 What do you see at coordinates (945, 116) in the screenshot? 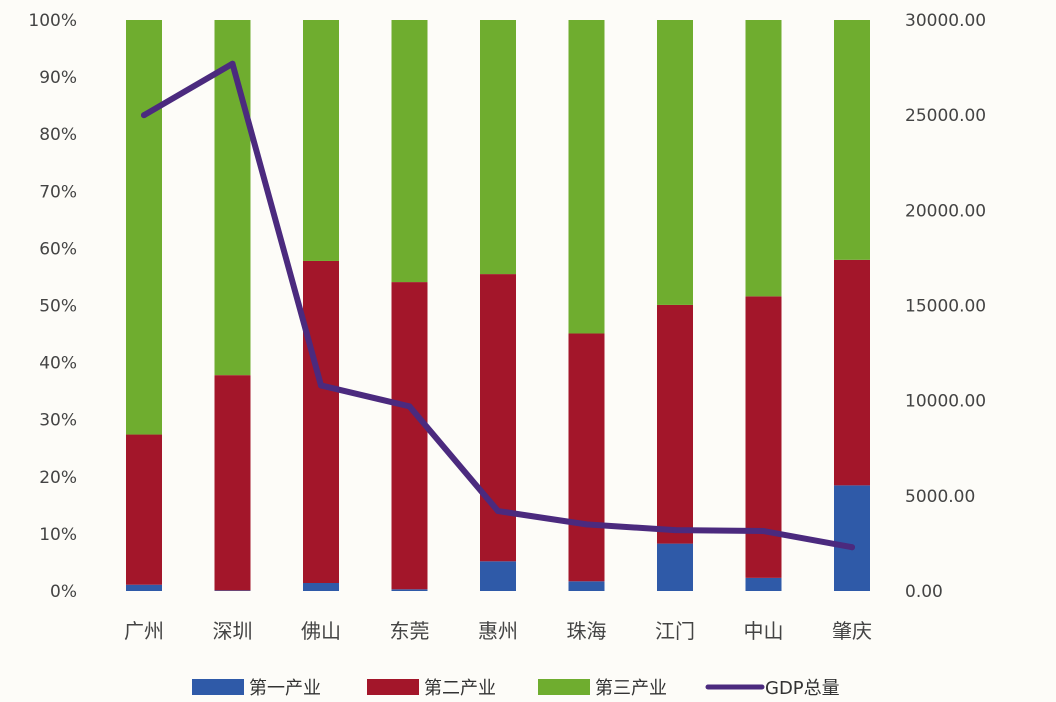
I see `right-axis-tick-label: 25000.00` at bounding box center [945, 116].